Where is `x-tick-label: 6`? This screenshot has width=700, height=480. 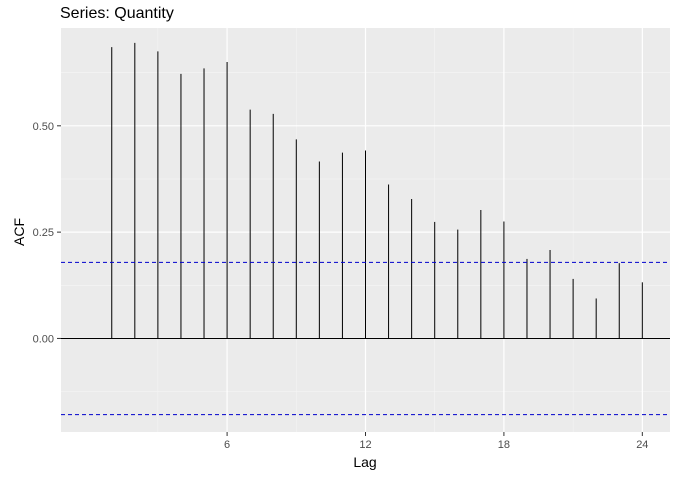 x-tick-label: 6 is located at coordinates (227, 445).